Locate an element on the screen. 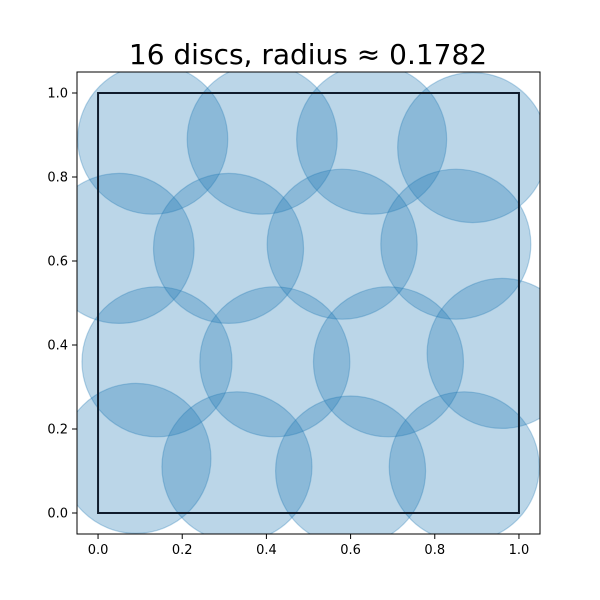  x-tick-label: 0.4 is located at coordinates (266, 550).